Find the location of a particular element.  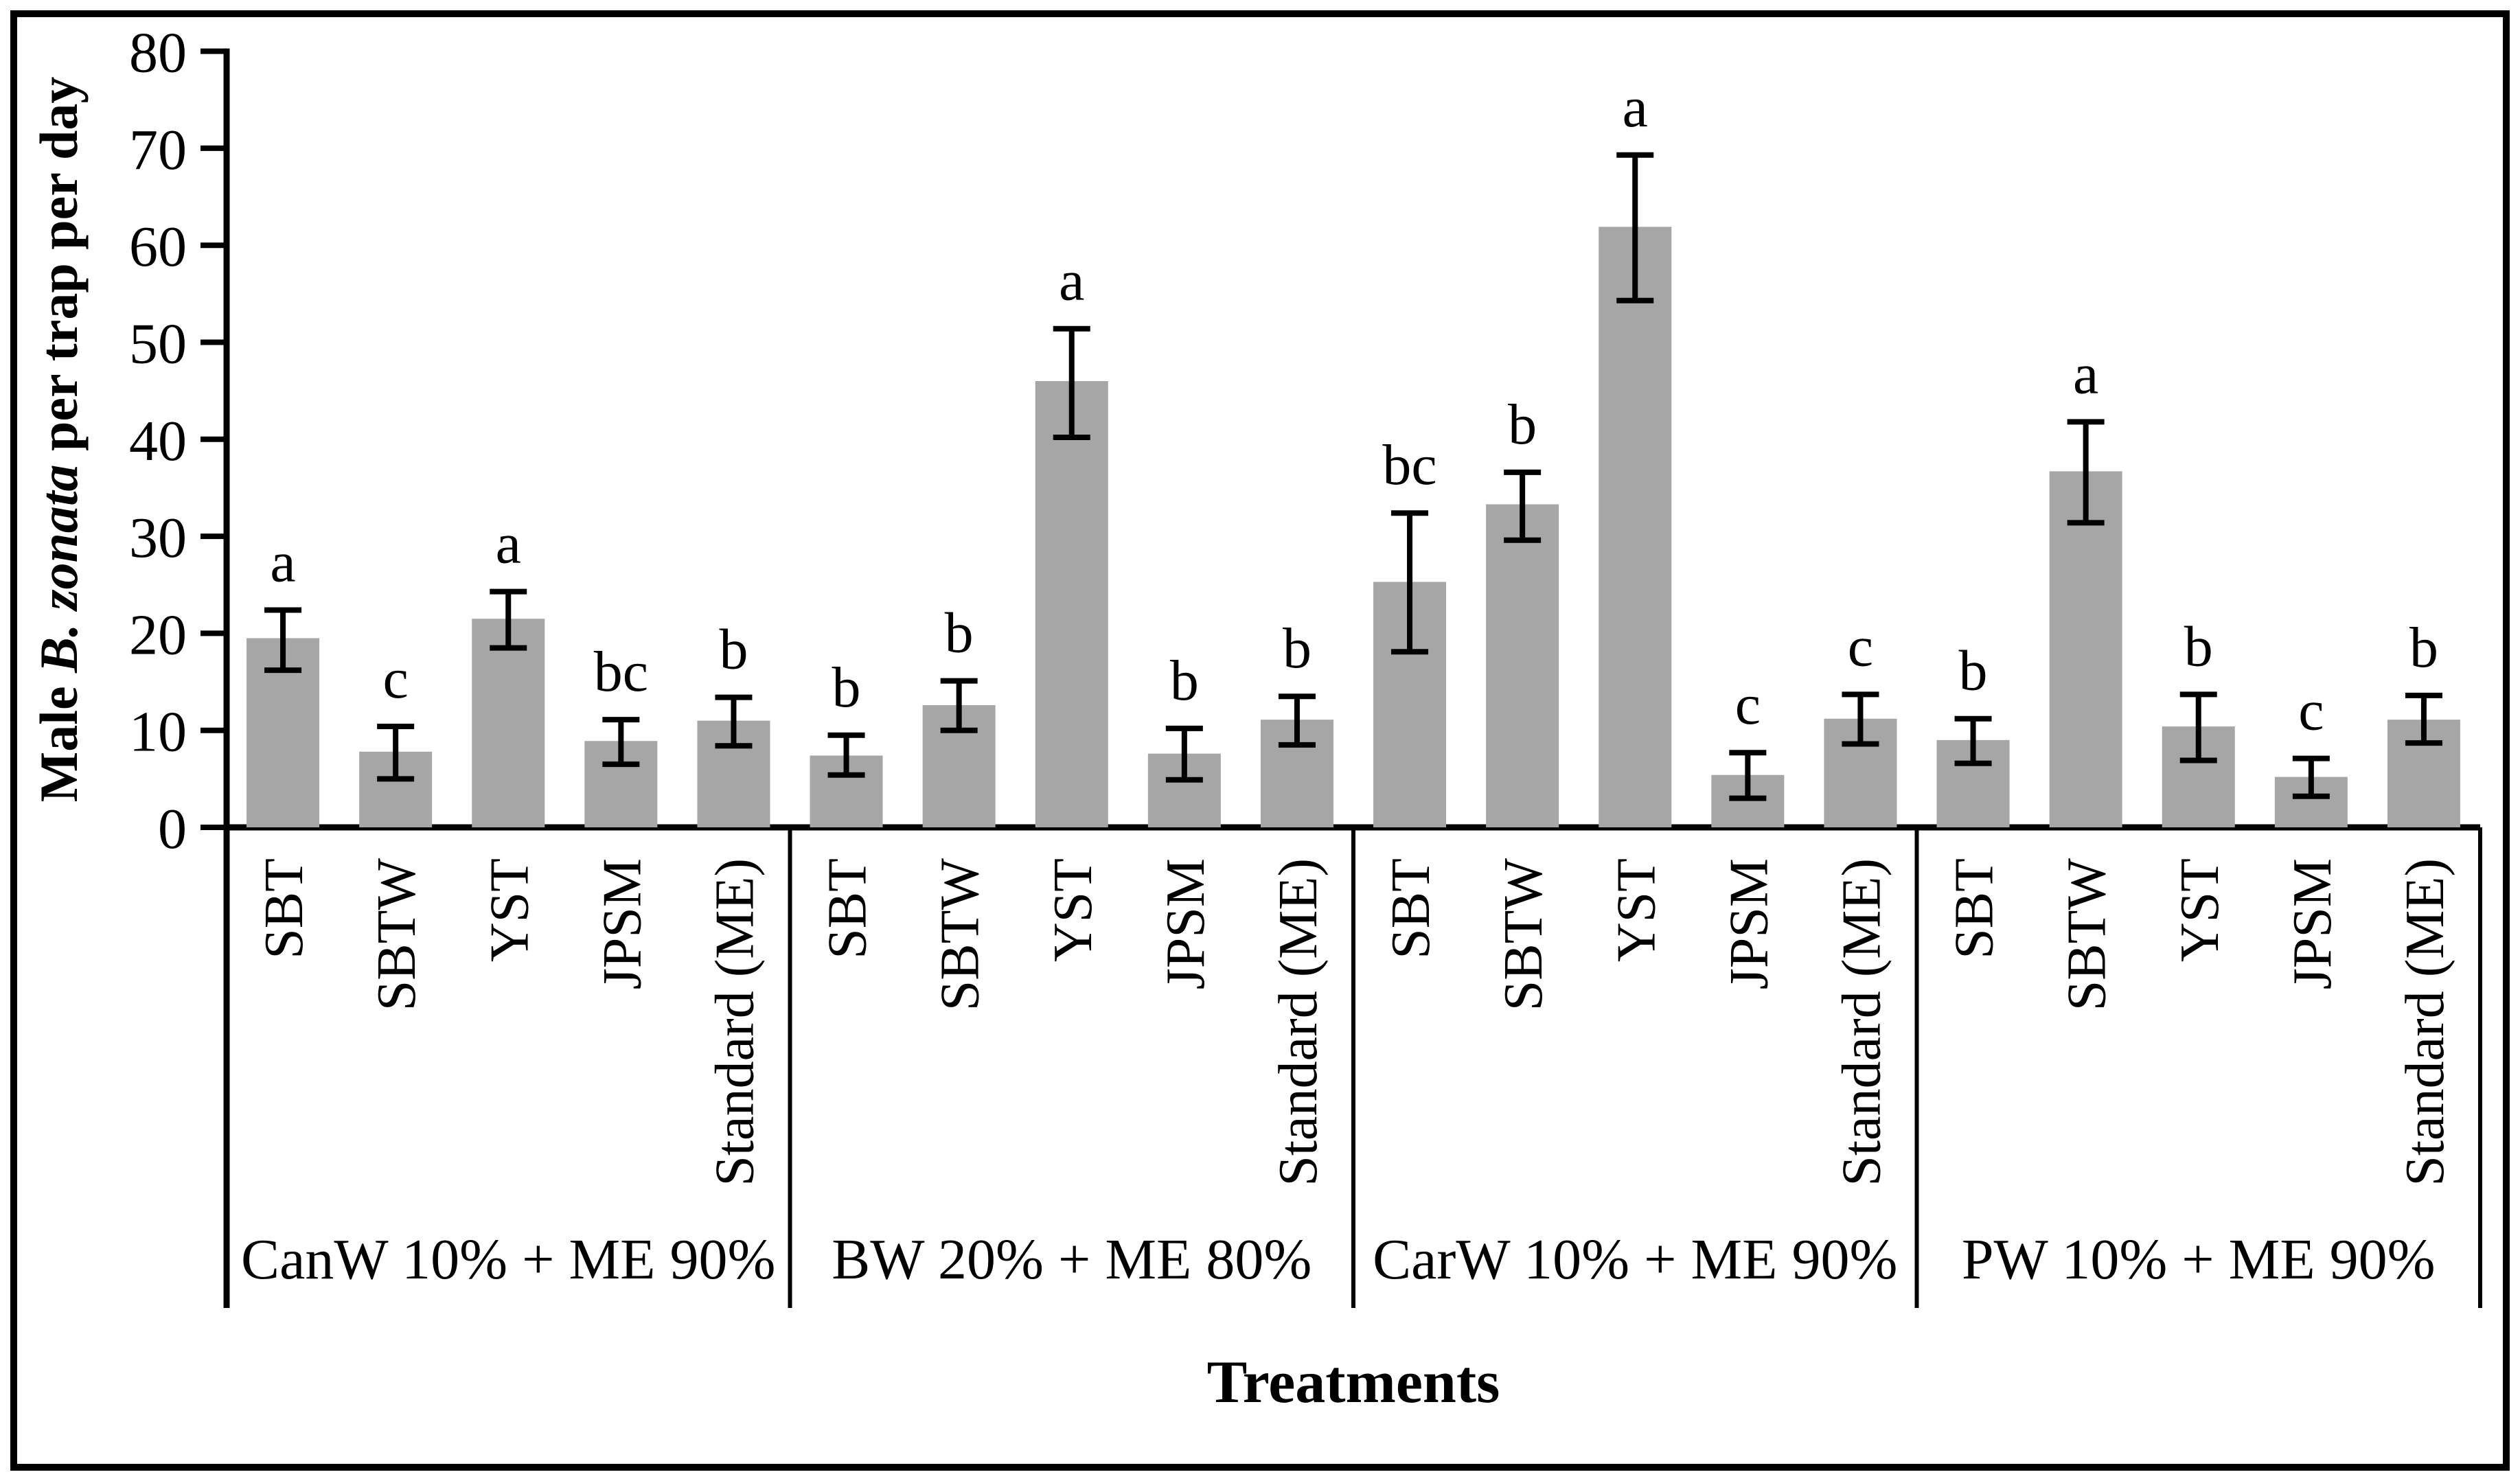

y-axis-title: Male B. zonata per trap per day is located at coordinates (59, 440).